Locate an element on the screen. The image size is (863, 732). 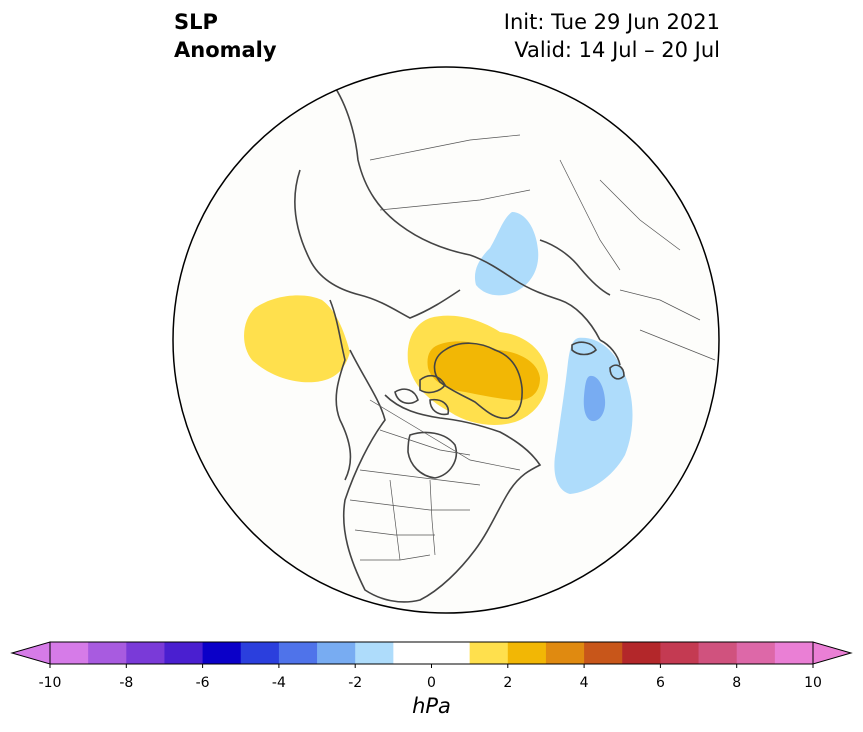
colorbar-tick-label: -2 is located at coordinates (355, 683).